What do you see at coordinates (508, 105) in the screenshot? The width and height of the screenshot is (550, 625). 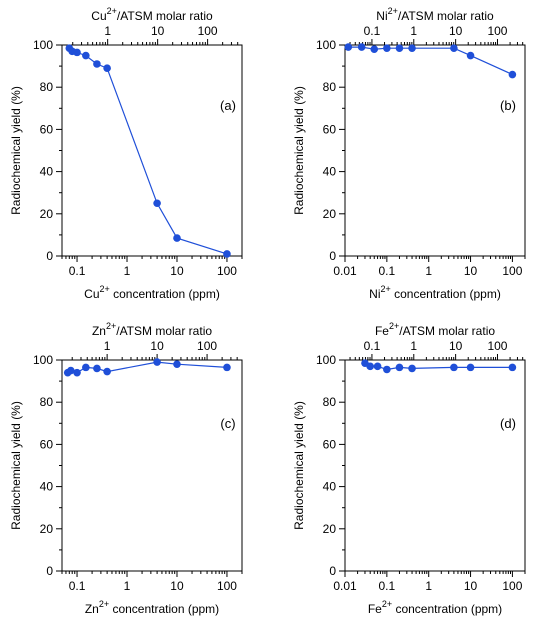 I see `panel-label: (b)` at bounding box center [508, 105].